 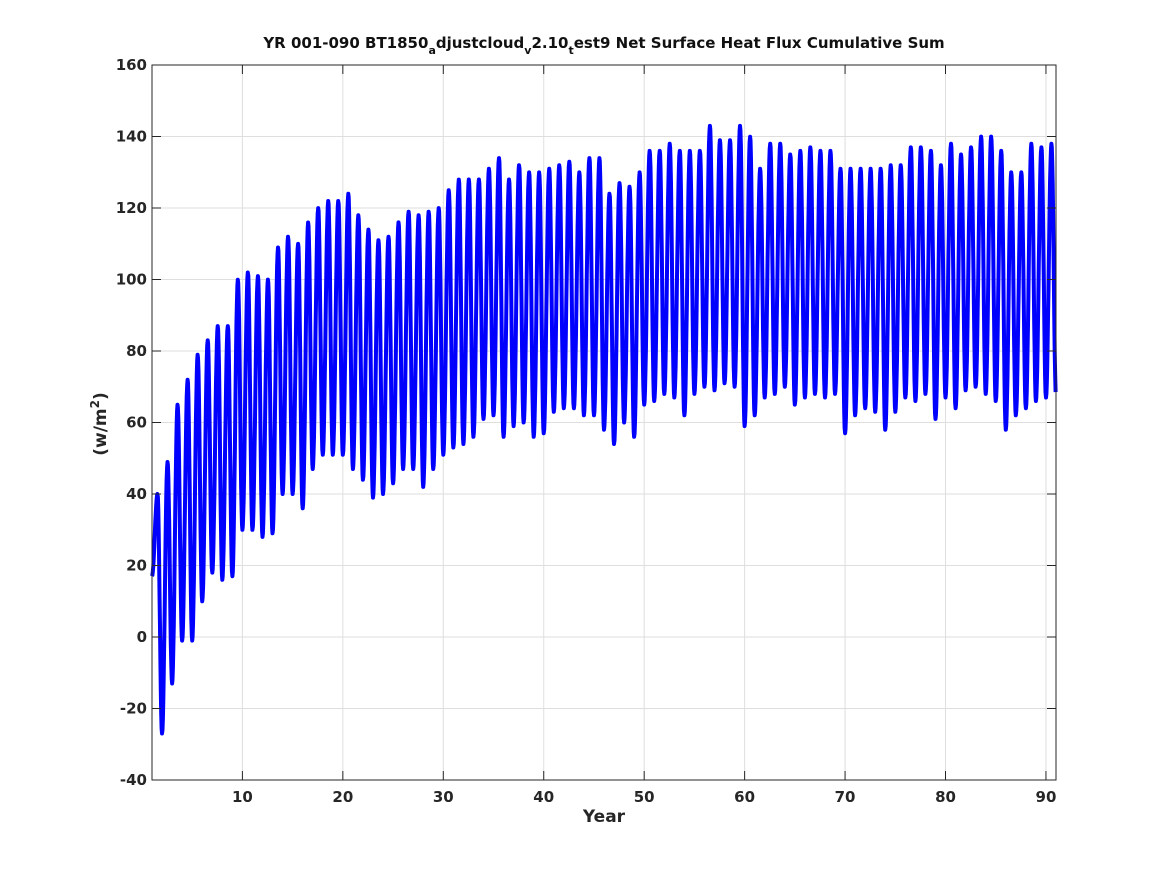 What do you see at coordinates (644, 797) in the screenshot?
I see `x-tick-label: 50` at bounding box center [644, 797].